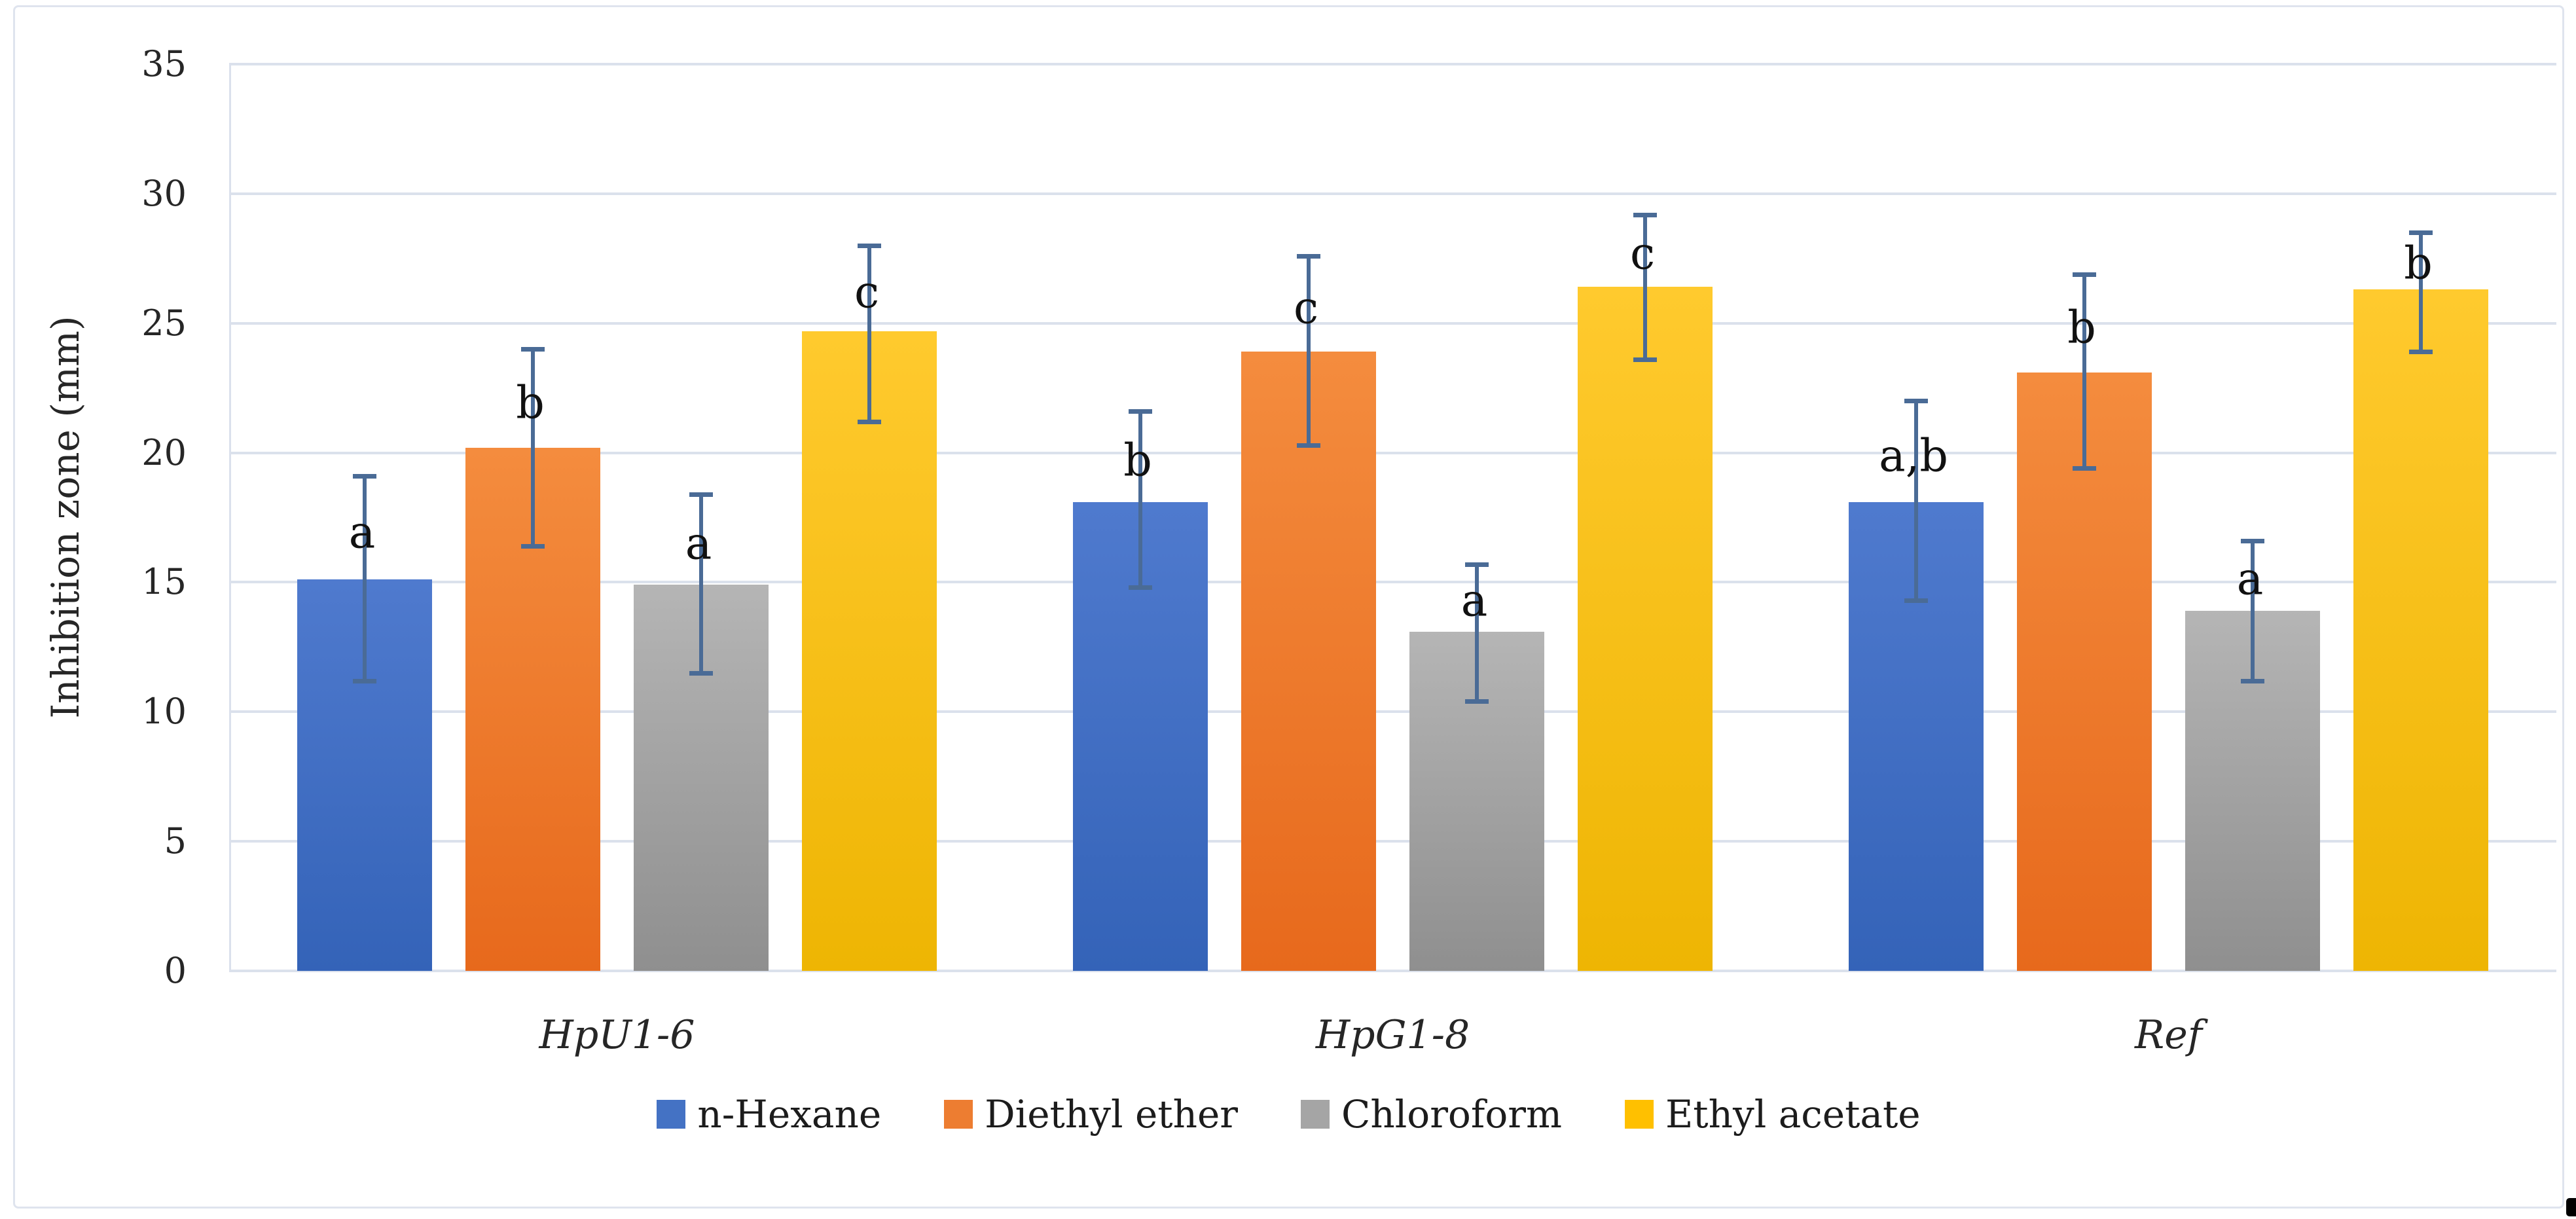  I want to click on y-tick-label: 20, so click(164, 452).